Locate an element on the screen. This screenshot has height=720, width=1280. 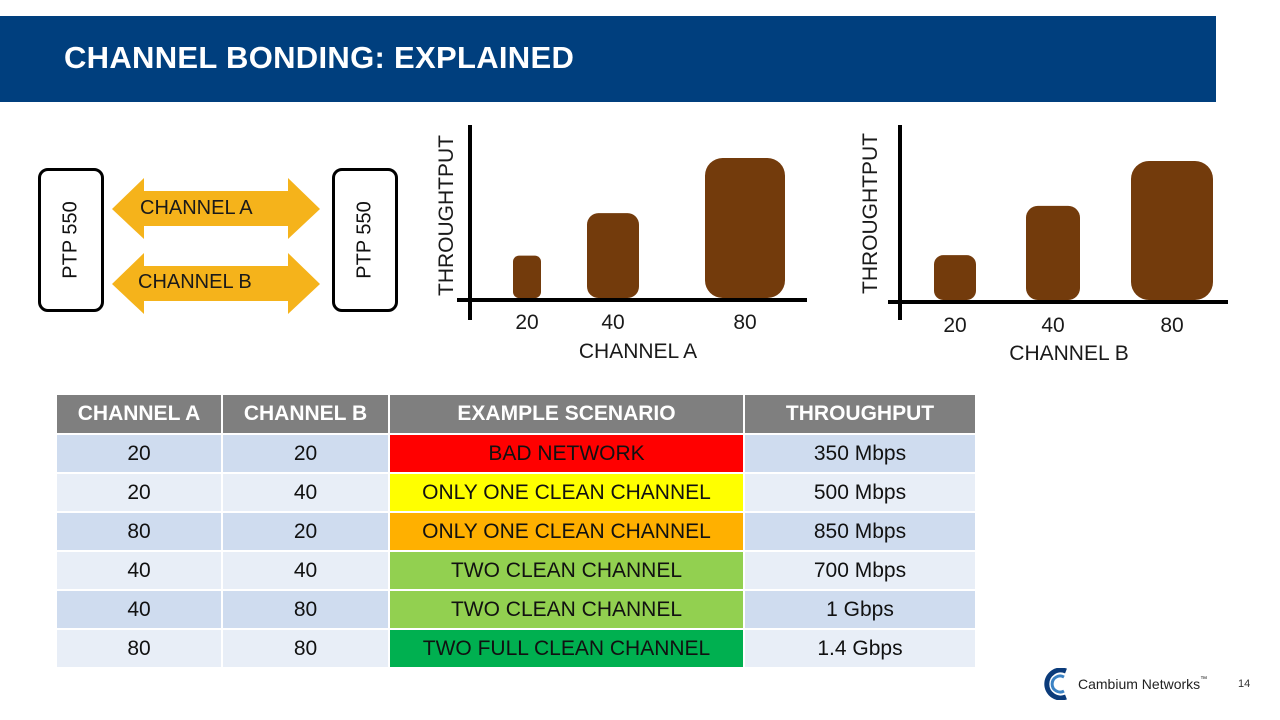
header-channel-a: CHANNEL A is located at coordinates (139, 414).